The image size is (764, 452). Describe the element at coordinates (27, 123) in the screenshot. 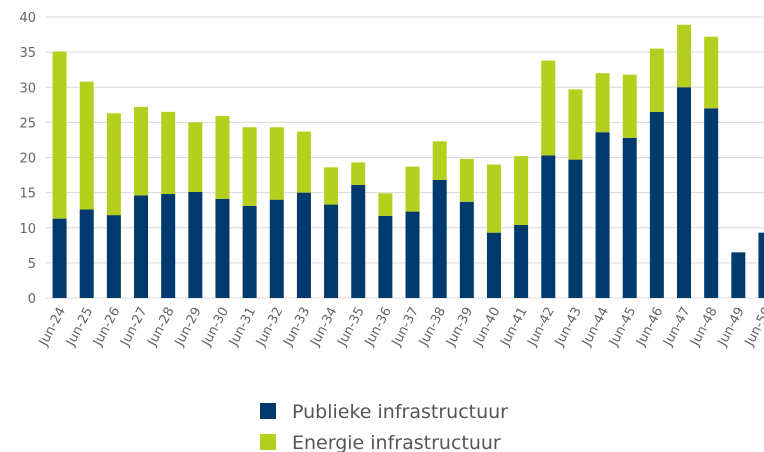

I see `y-tick-label: 25` at that location.